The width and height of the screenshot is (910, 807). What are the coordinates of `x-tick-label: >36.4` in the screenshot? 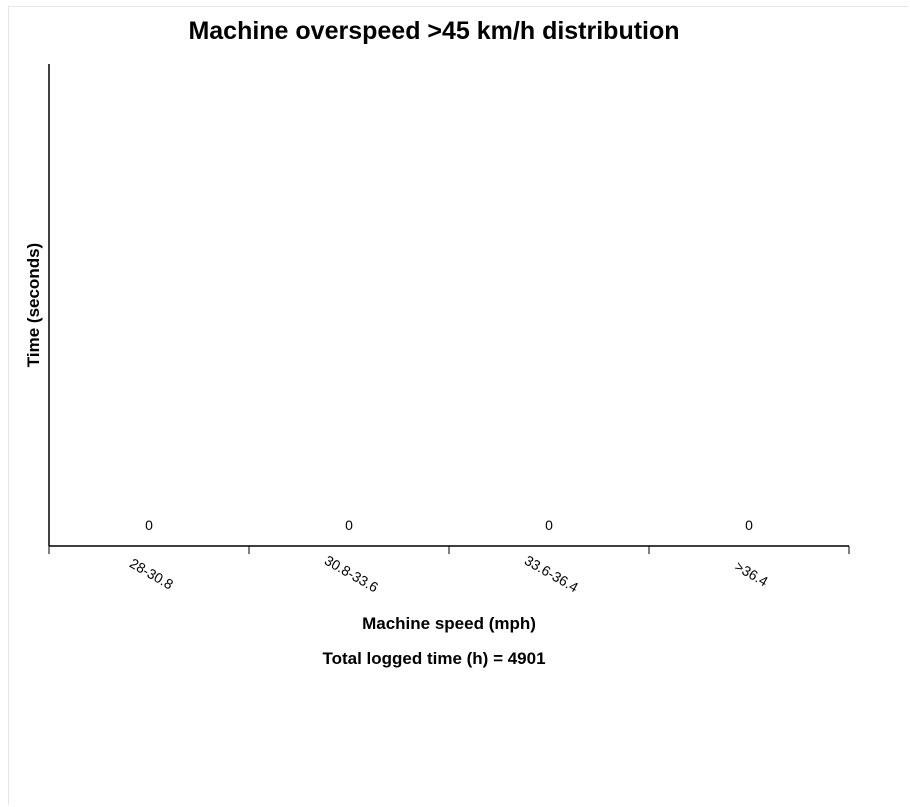 It's located at (751, 574).